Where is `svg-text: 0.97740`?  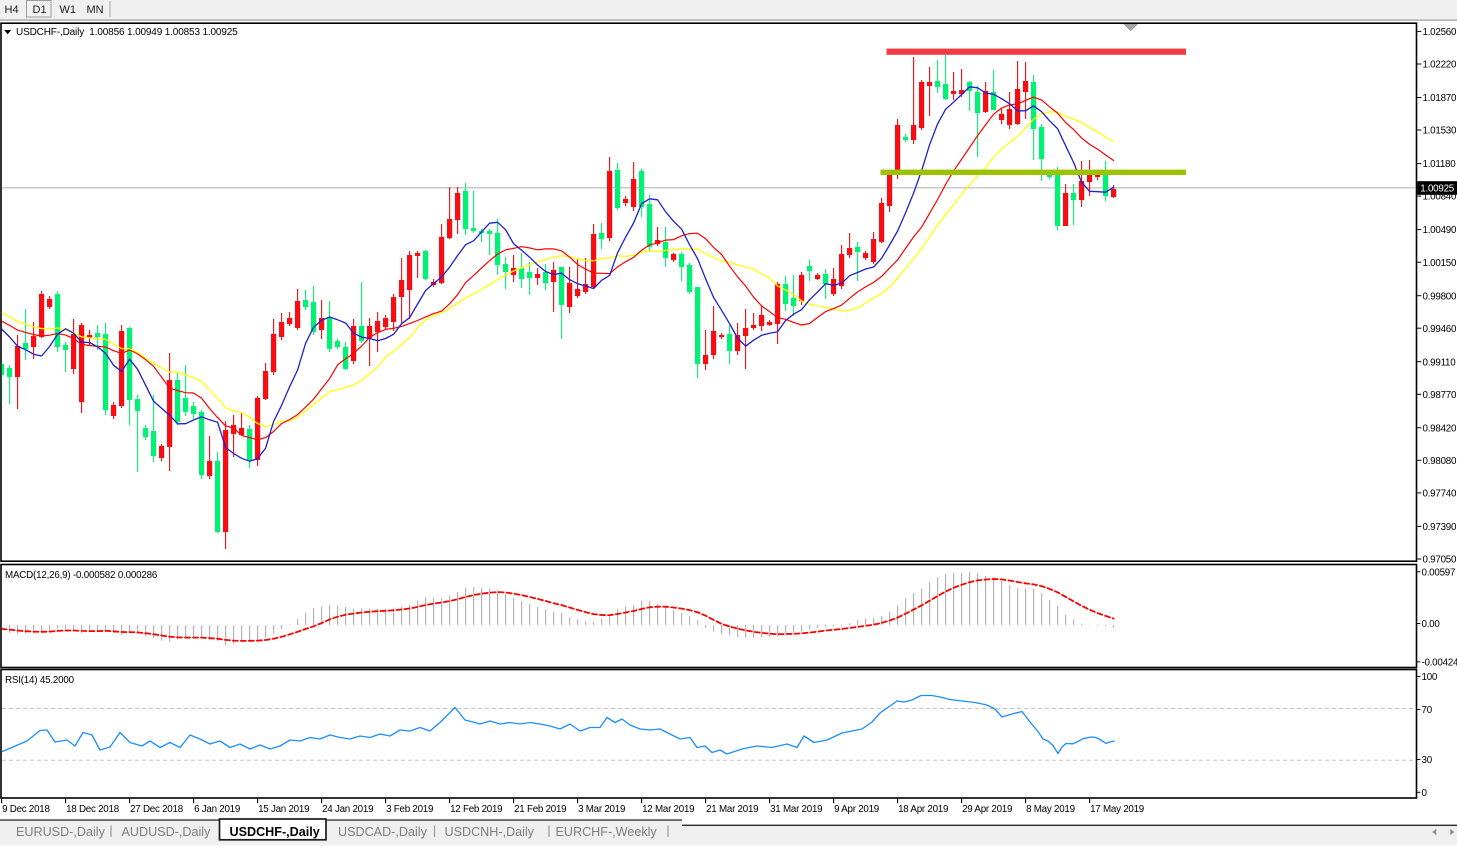 svg-text: 0.97740 is located at coordinates (1440, 494).